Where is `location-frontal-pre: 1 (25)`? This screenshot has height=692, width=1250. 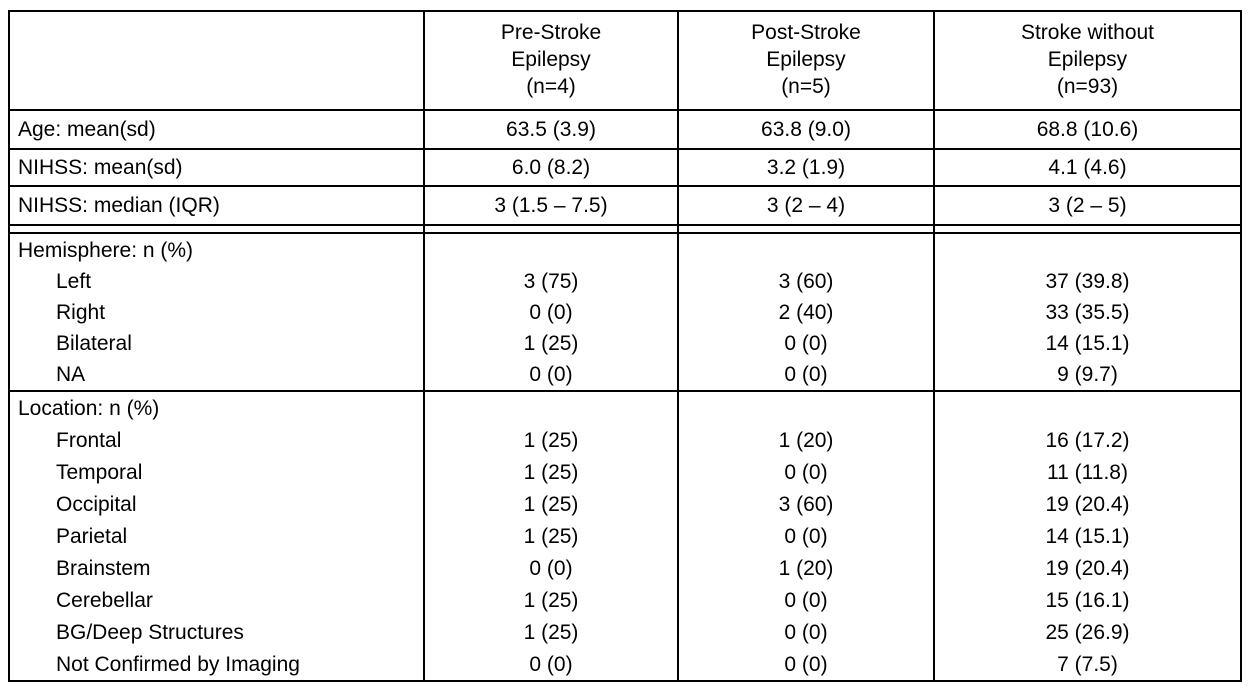
location-frontal-pre: 1 (25) is located at coordinates (551, 440).